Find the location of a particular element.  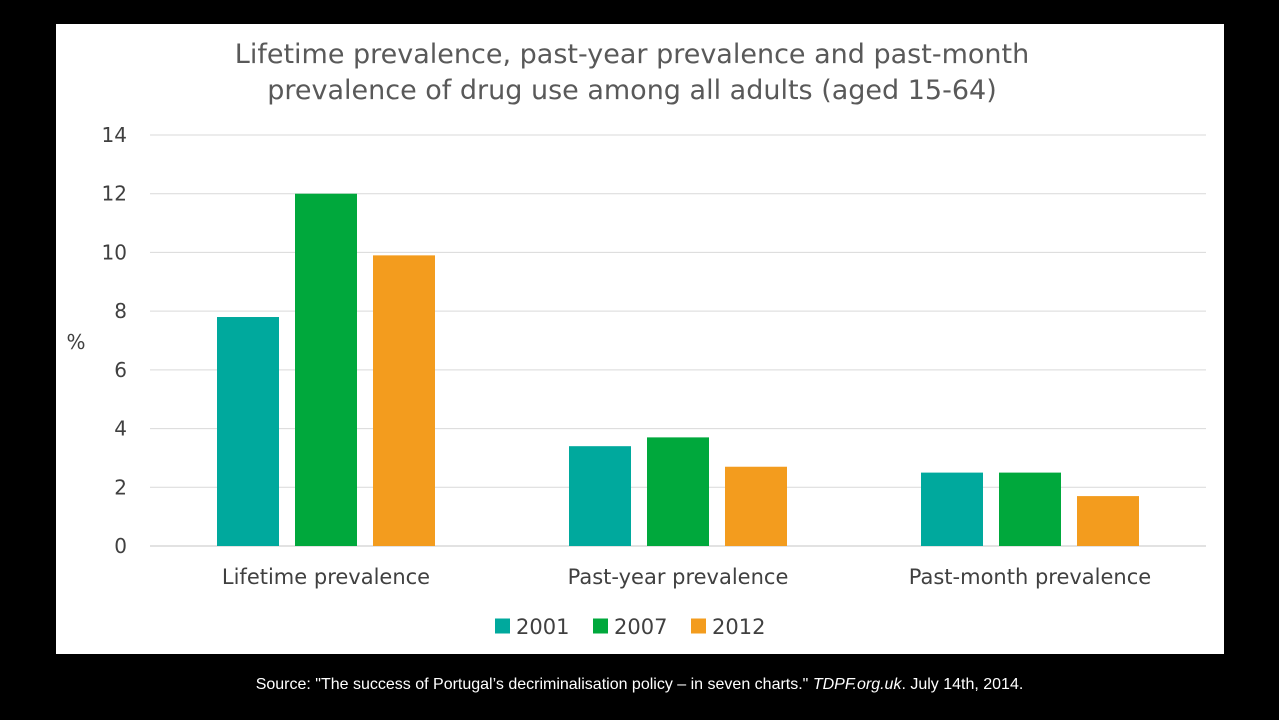

legend-swatch-2012 is located at coordinates (698, 626).